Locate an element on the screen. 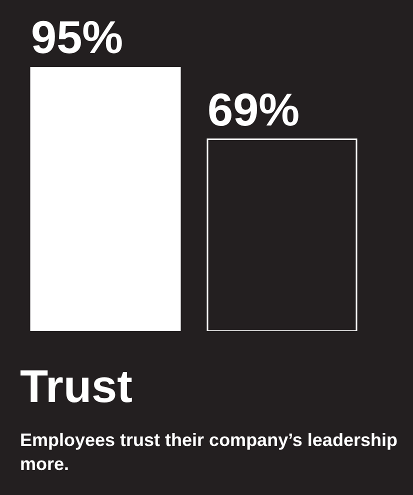  data-label: 69% is located at coordinates (254, 109).